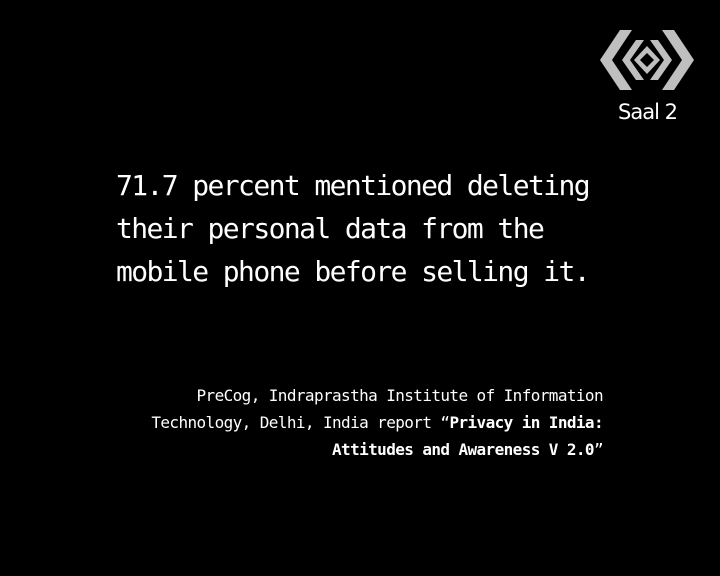  Describe the element at coordinates (300, 422) in the screenshot. I see `citation-text: Technology, Delhi, India report “` at that location.